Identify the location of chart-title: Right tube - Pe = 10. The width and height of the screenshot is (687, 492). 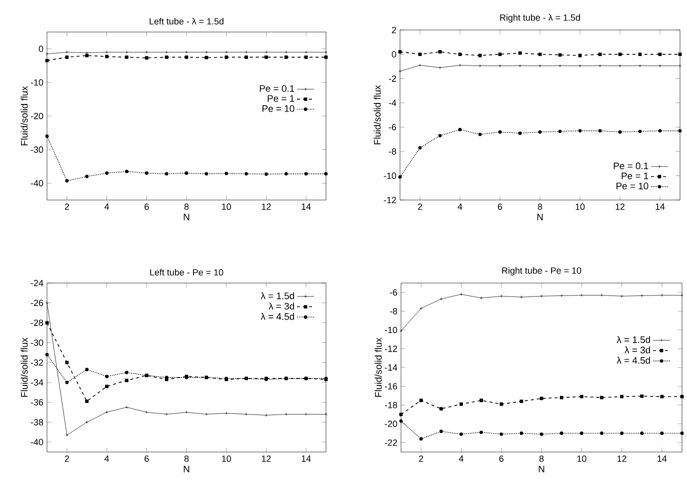
(542, 271).